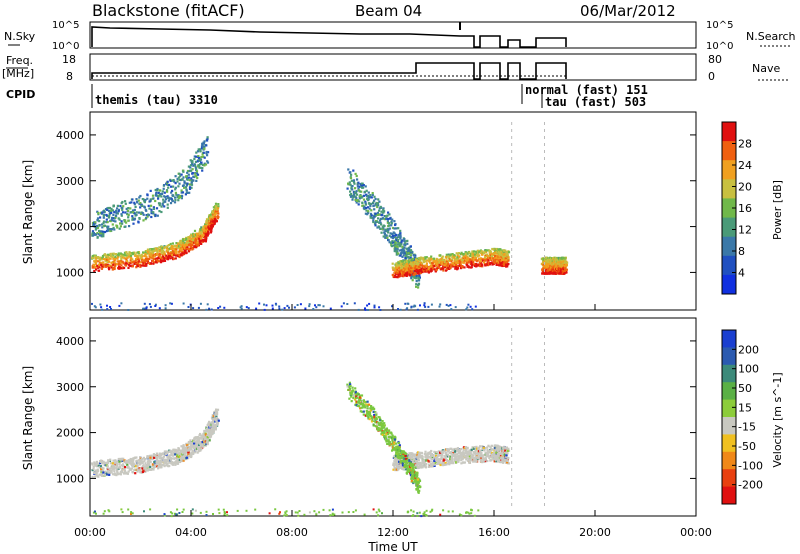 Image resolution: width=800 pixels, height=554 pixels. I want to click on power-ylabel: Slant Range [km], so click(28, 212).